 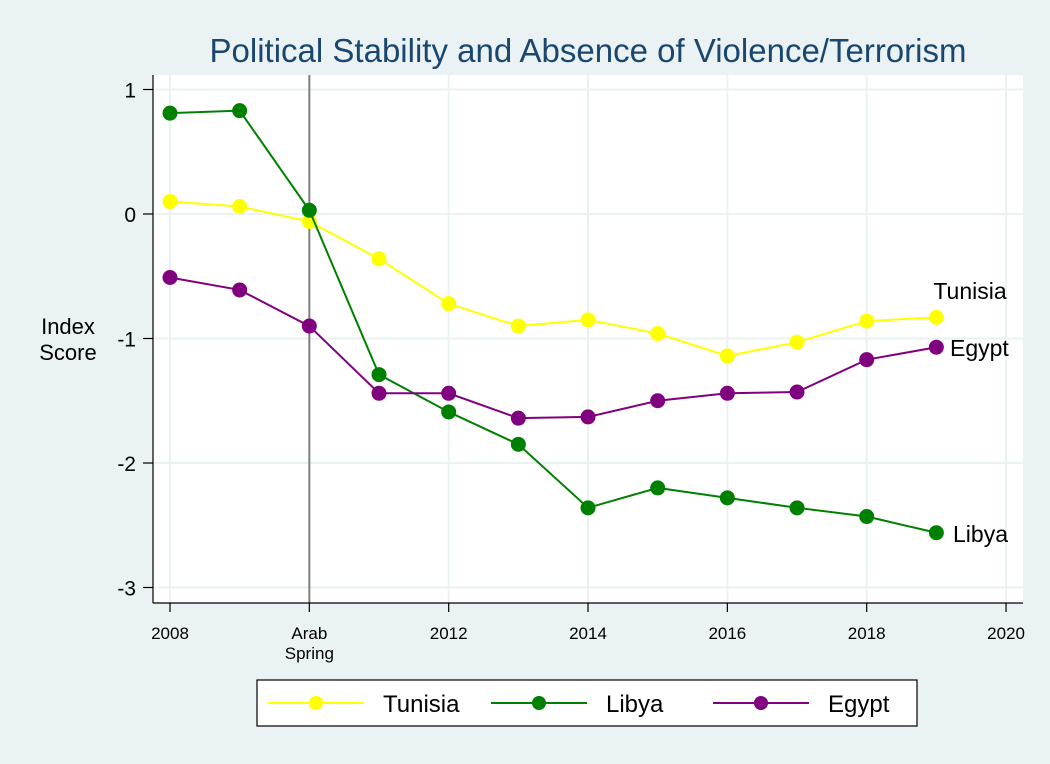 What do you see at coordinates (449, 633) in the screenshot?
I see `x-tick-label: 2012` at bounding box center [449, 633].